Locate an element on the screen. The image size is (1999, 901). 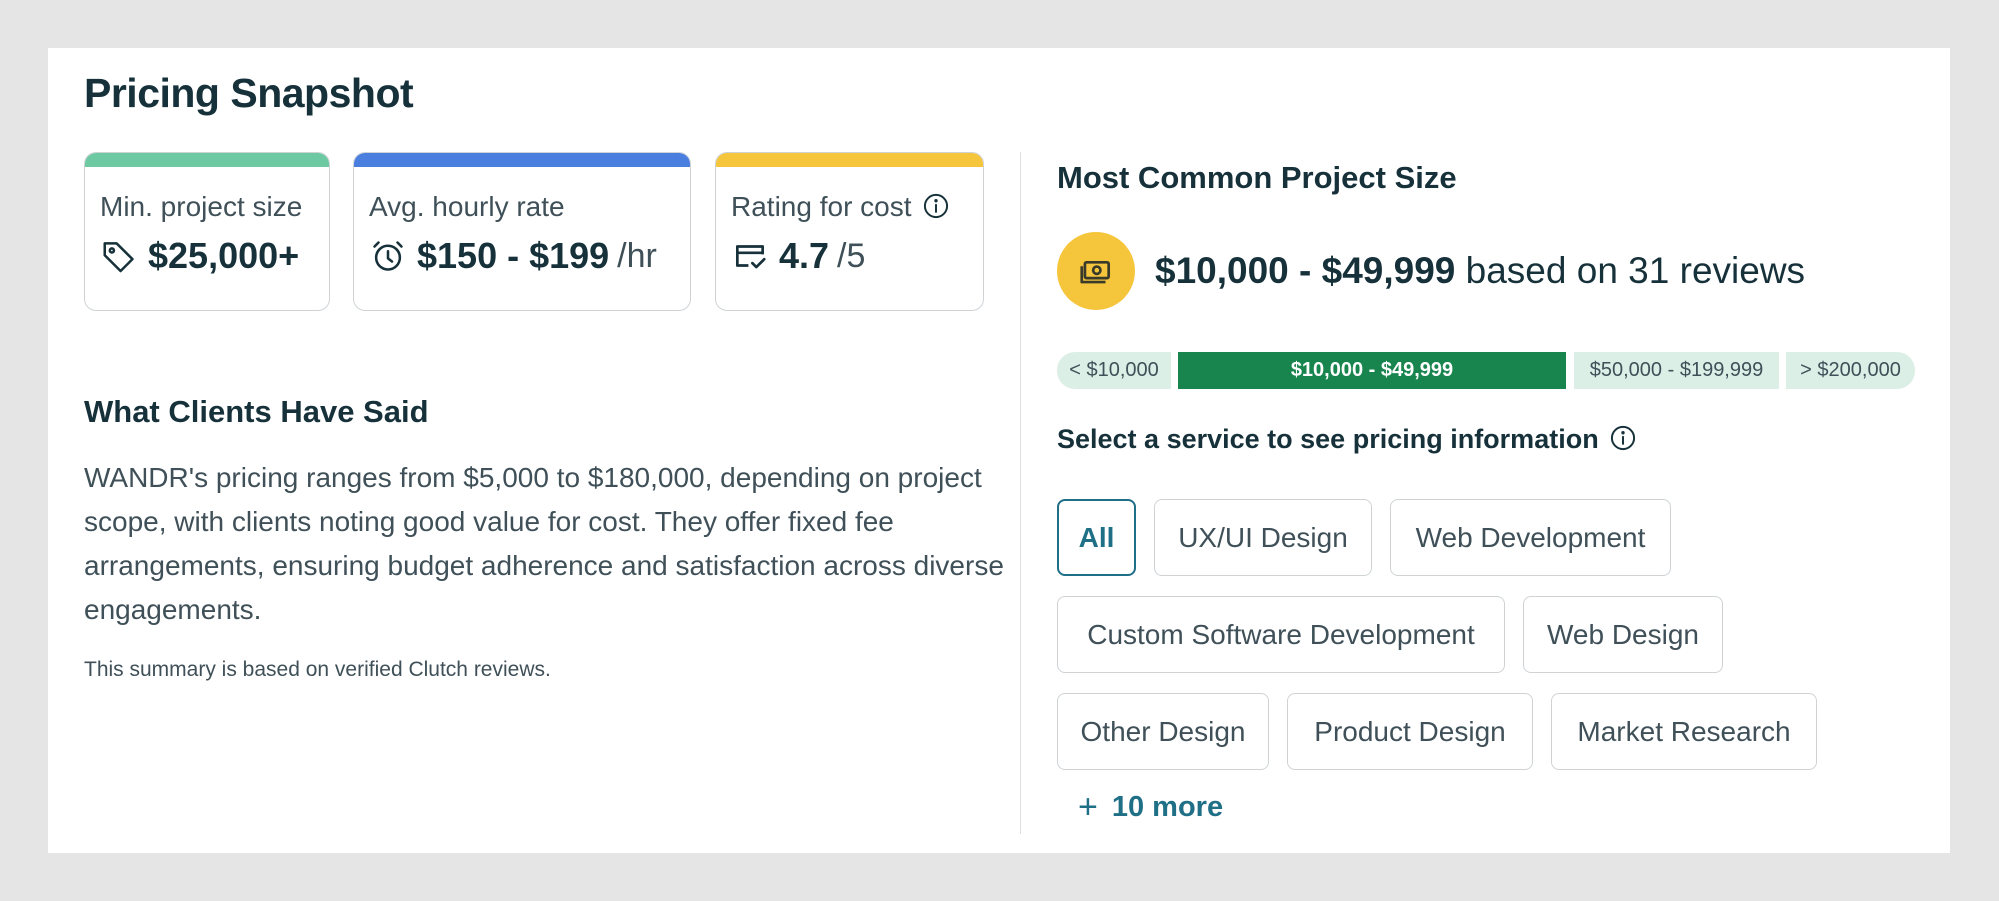
min-project-size-card: Min. project size $25,000+ is located at coordinates (207, 231).